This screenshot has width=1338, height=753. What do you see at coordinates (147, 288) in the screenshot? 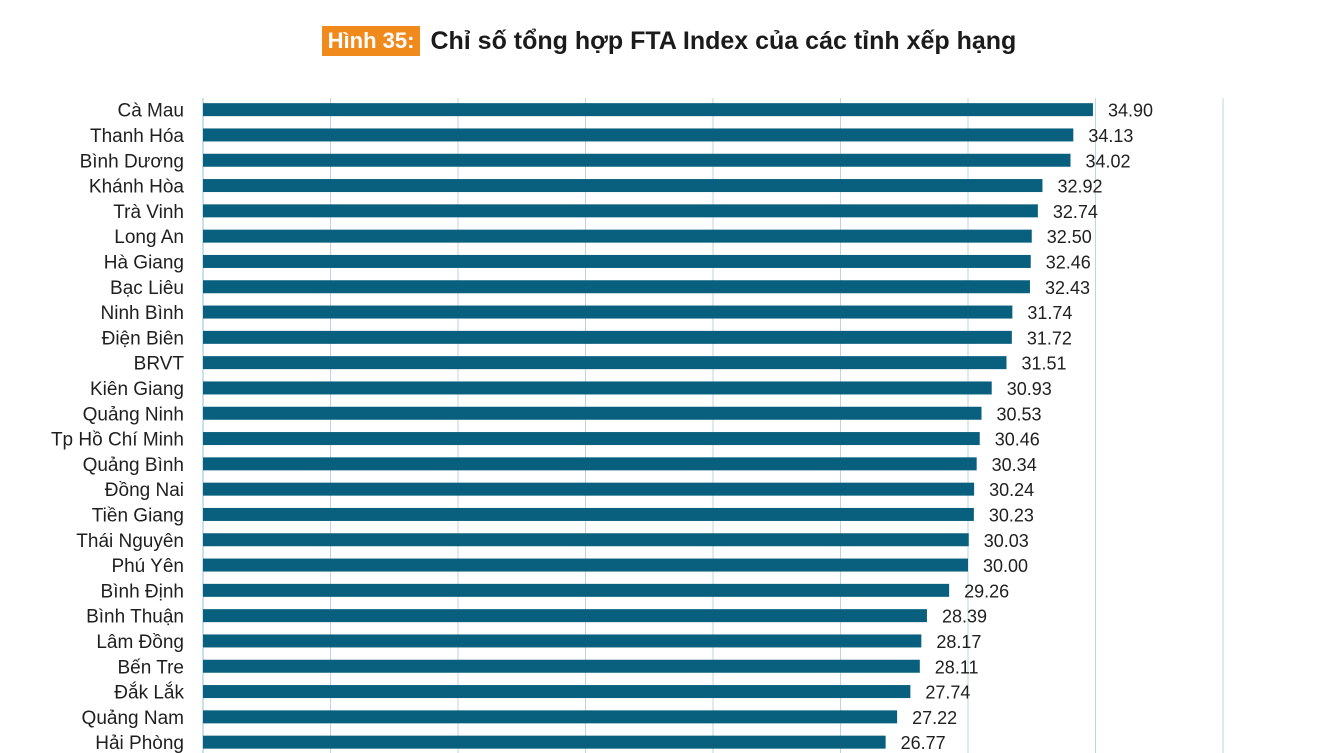
I see `category-label: Bạc Liêu` at bounding box center [147, 288].